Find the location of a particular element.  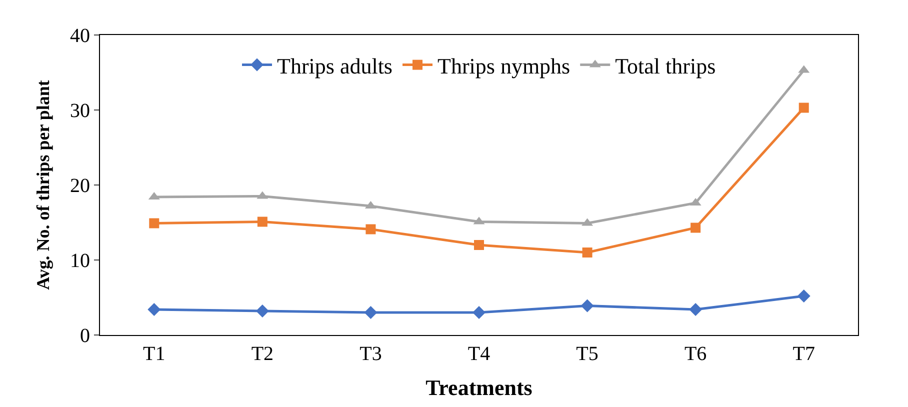

x-tick-label: T4 is located at coordinates (479, 354).